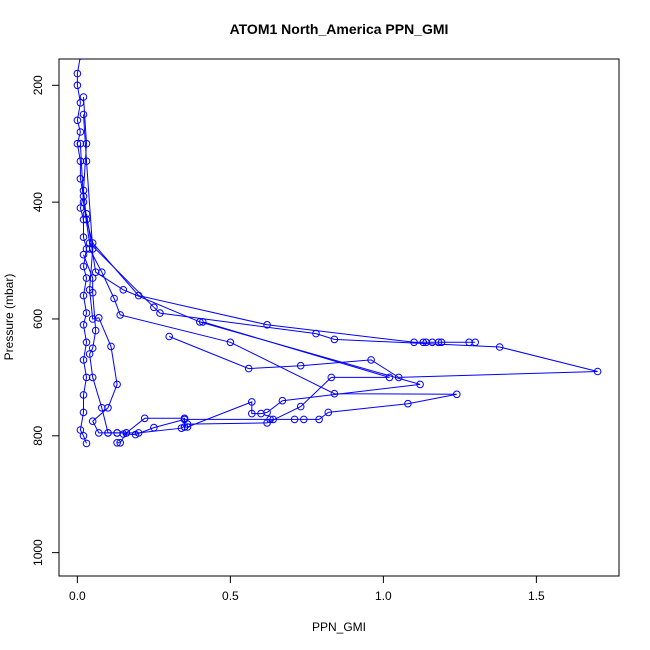 The image size is (650, 650). I want to click on y-axis-label: Pressure (mbar), so click(9, 317).